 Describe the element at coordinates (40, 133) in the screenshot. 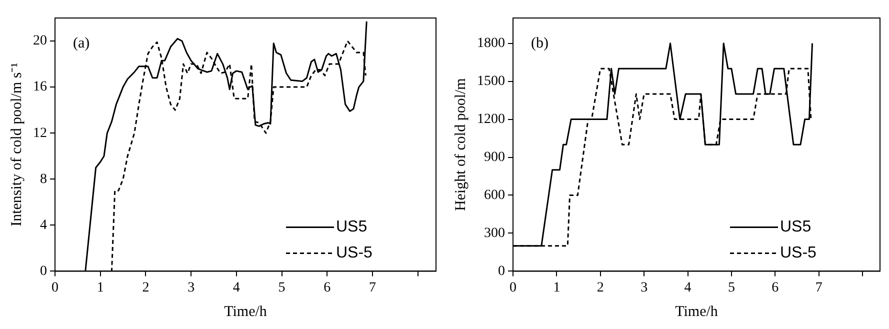

I see `y-tick-label: 12` at that location.